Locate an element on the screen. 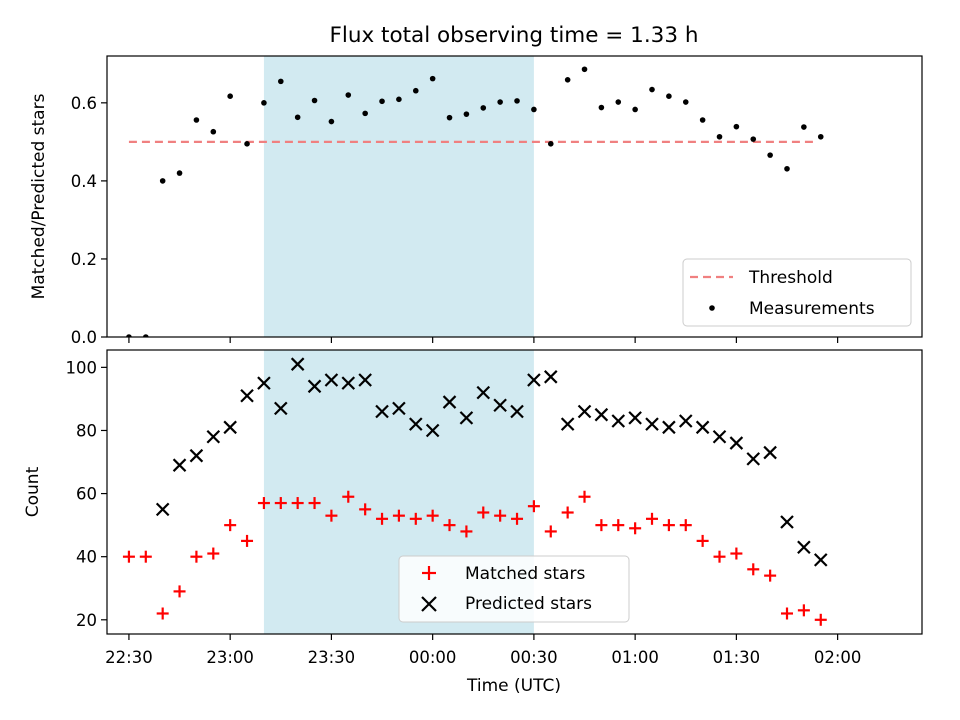 The height and width of the screenshot is (720, 960). x-tick-label: 02:00 is located at coordinates (838, 657).